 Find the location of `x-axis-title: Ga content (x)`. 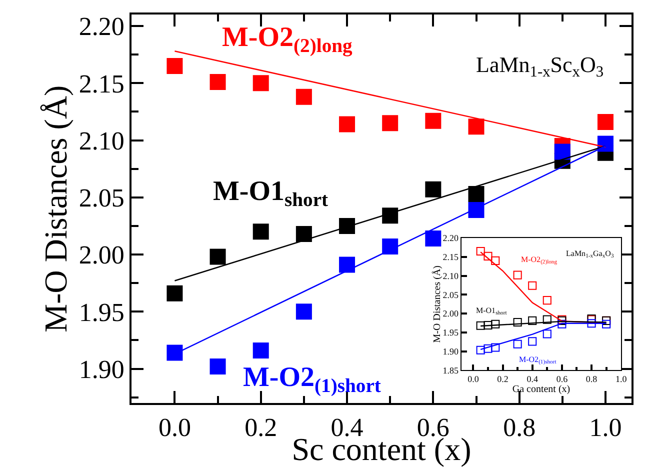

x-axis-title: Ga content (x) is located at coordinates (541, 389).